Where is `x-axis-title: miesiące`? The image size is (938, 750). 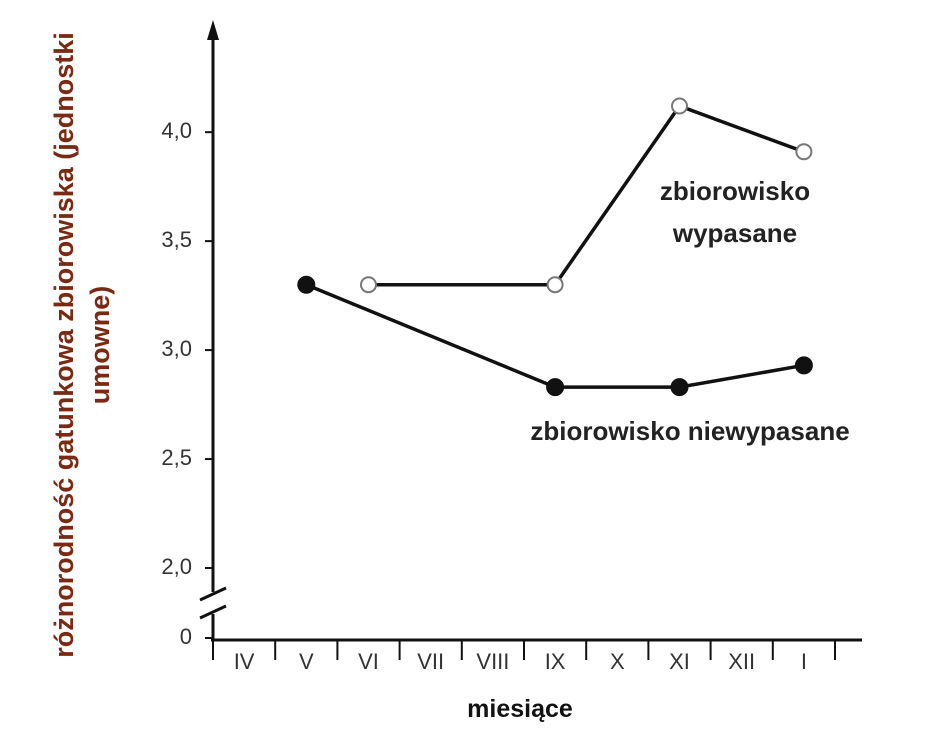
x-axis-title: miesiące is located at coordinates (520, 709).